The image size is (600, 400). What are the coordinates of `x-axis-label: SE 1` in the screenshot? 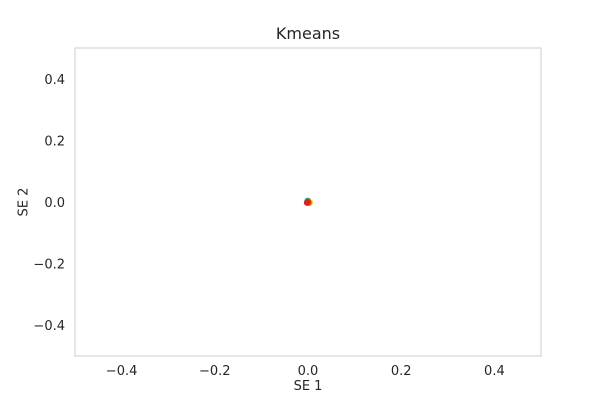 It's located at (308, 386).